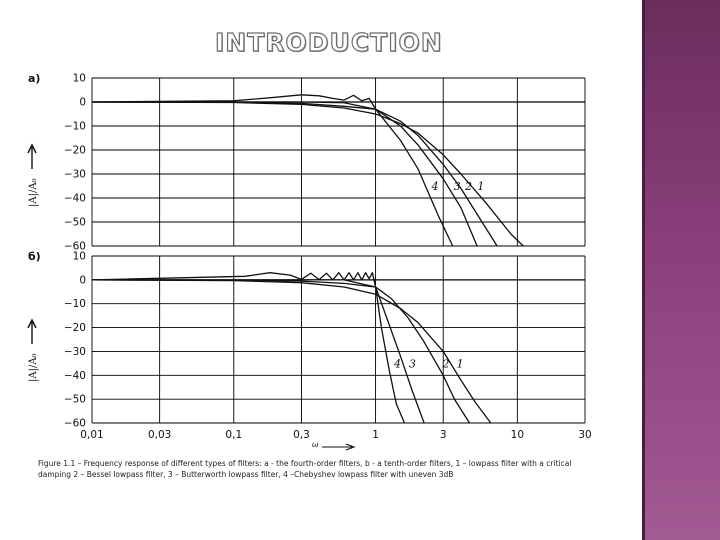  I want to click on x-tick-label: 0,3, so click(301, 435).